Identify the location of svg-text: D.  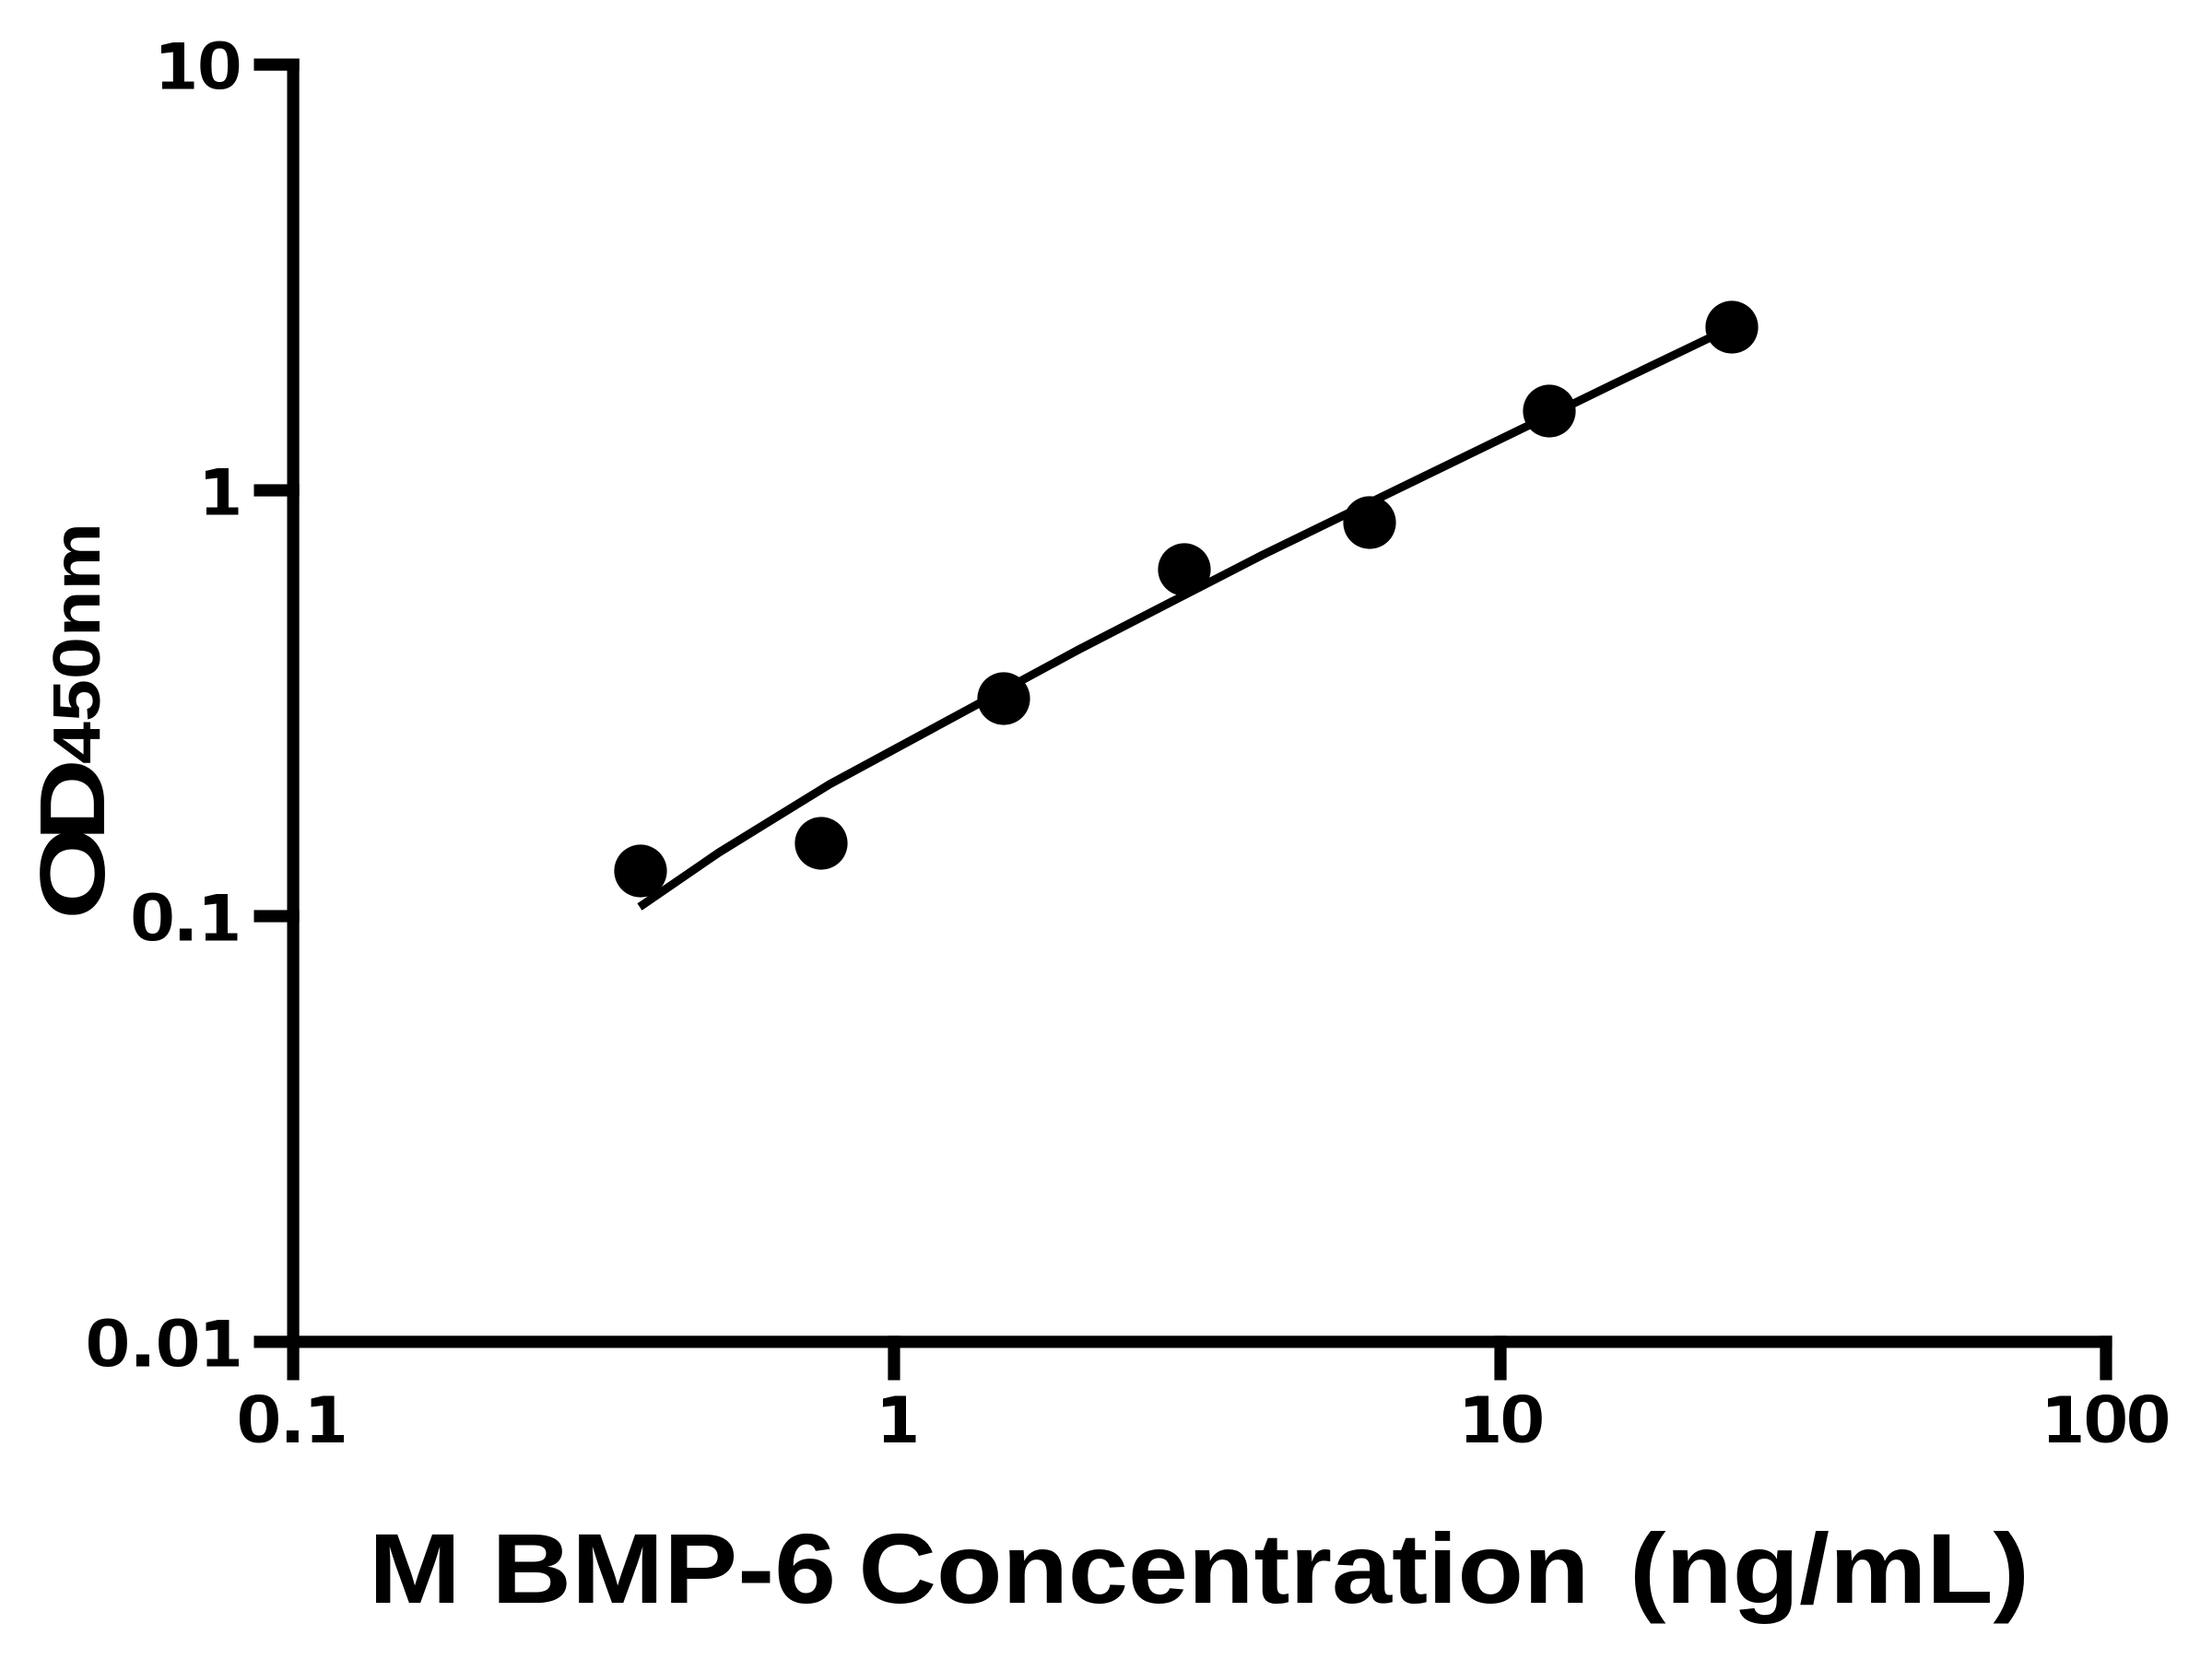
(72, 800).